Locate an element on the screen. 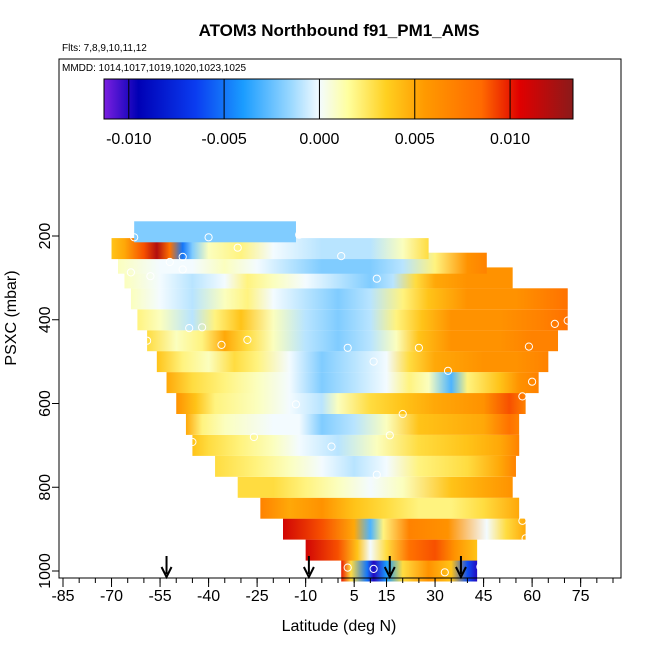 Image resolution: width=650 pixels, height=650 pixels. x-tick-label: -70 is located at coordinates (111, 596).